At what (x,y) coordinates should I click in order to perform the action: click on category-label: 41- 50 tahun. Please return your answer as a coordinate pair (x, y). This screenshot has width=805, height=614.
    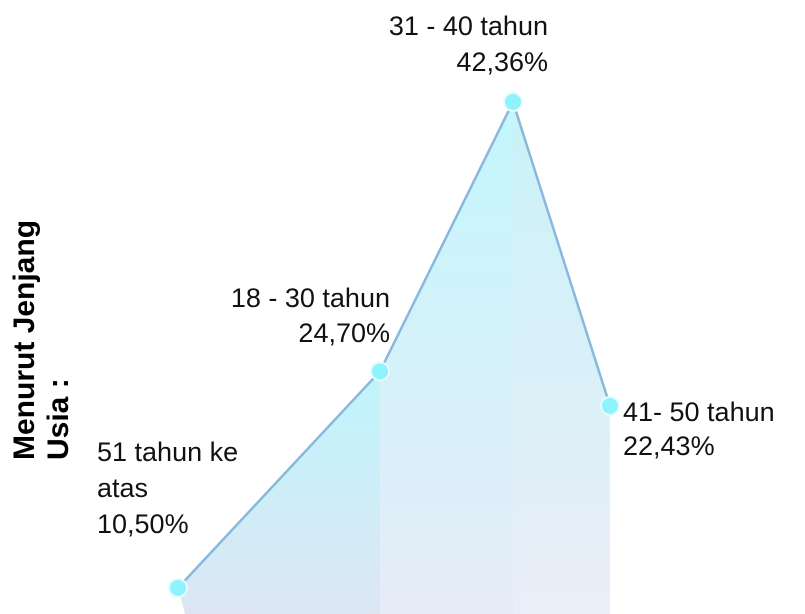
    Looking at the image, I should click on (699, 412).